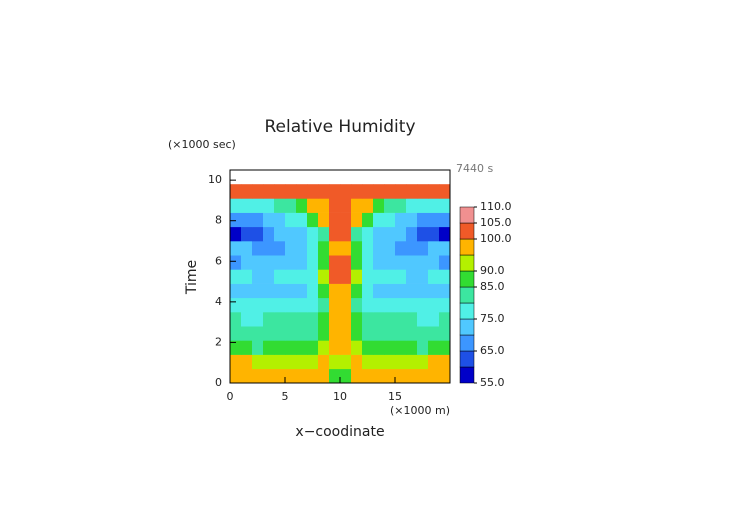  What do you see at coordinates (492, 318) in the screenshot?
I see `colorbar-tick-label: 75.0` at bounding box center [492, 318].